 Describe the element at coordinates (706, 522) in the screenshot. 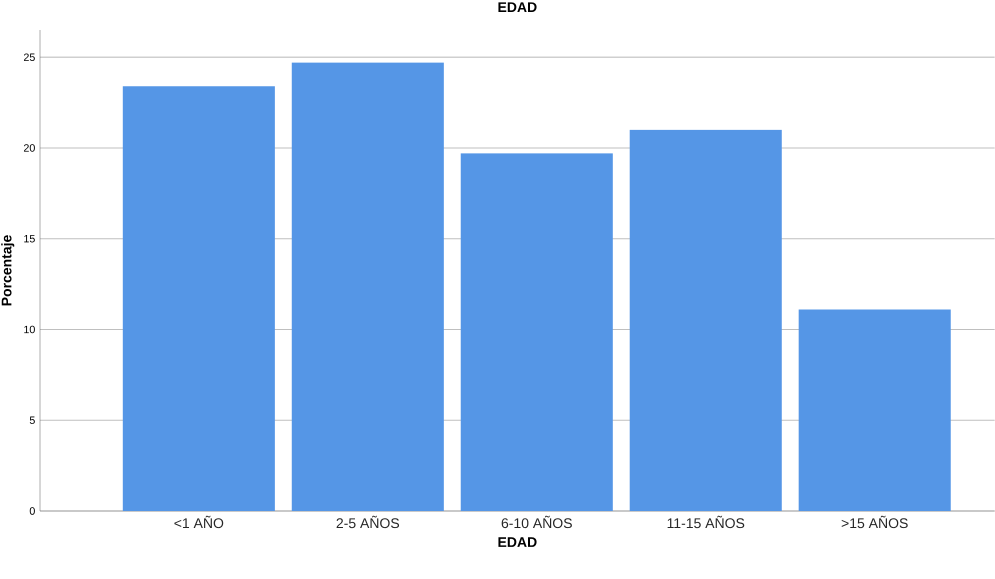

I see `x-tick-label: 11-15 AÑOS` at that location.